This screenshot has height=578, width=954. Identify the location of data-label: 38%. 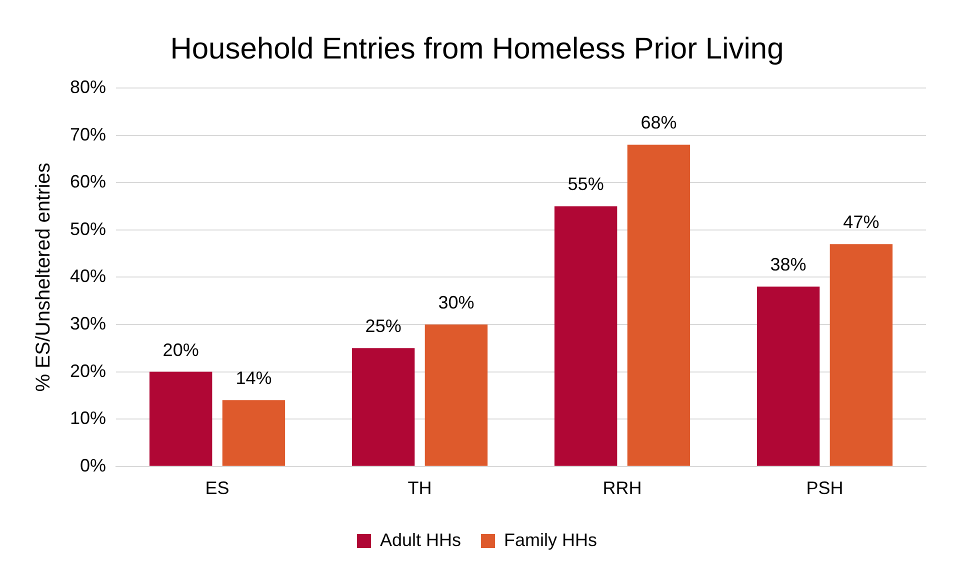
(788, 264).